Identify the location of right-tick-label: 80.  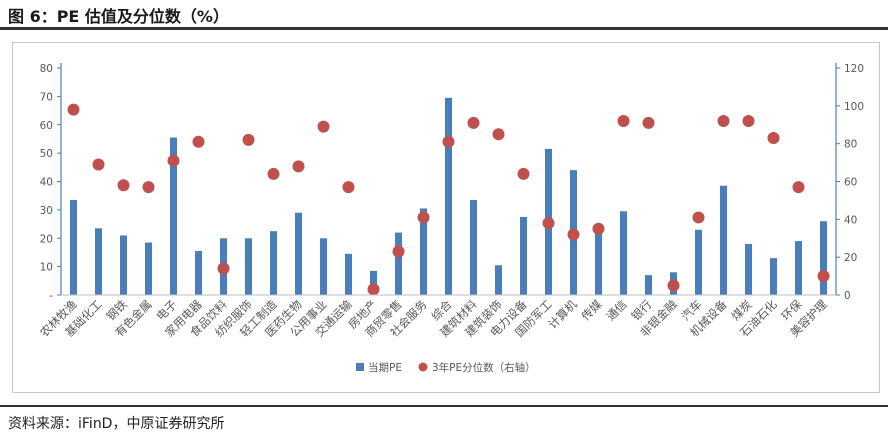
(850, 145).